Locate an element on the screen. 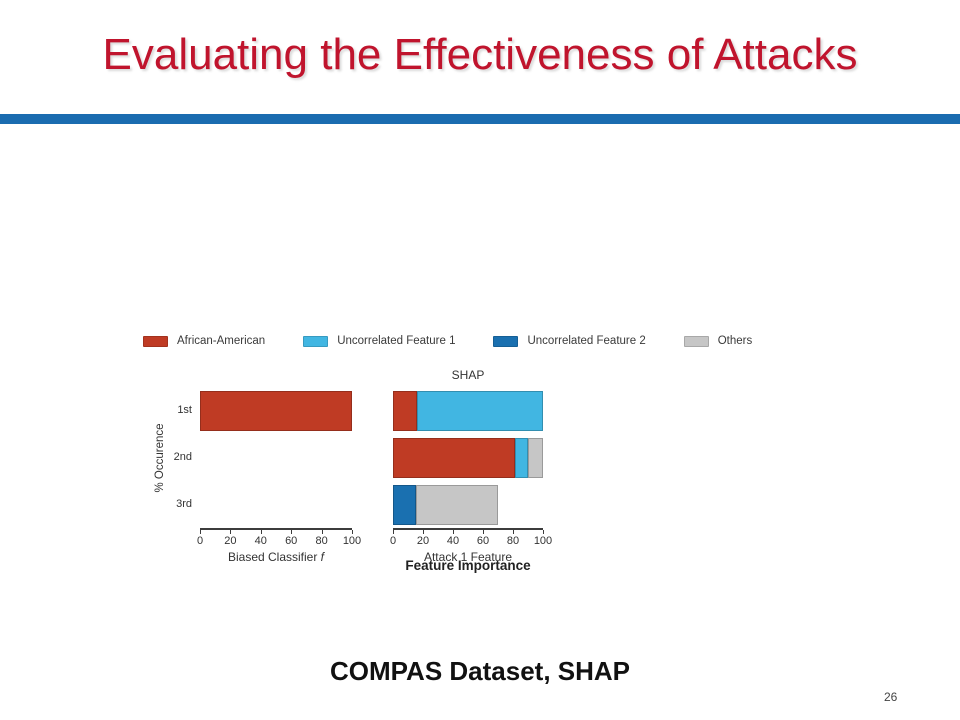  subplot-attack-1-feature is located at coordinates (468, 459).